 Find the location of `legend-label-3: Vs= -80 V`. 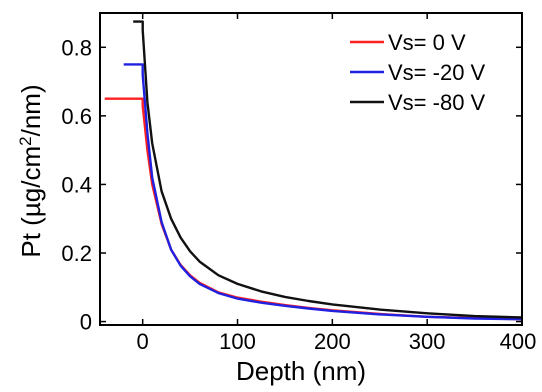

legend-label-3: Vs= -80 V is located at coordinates (437, 102).